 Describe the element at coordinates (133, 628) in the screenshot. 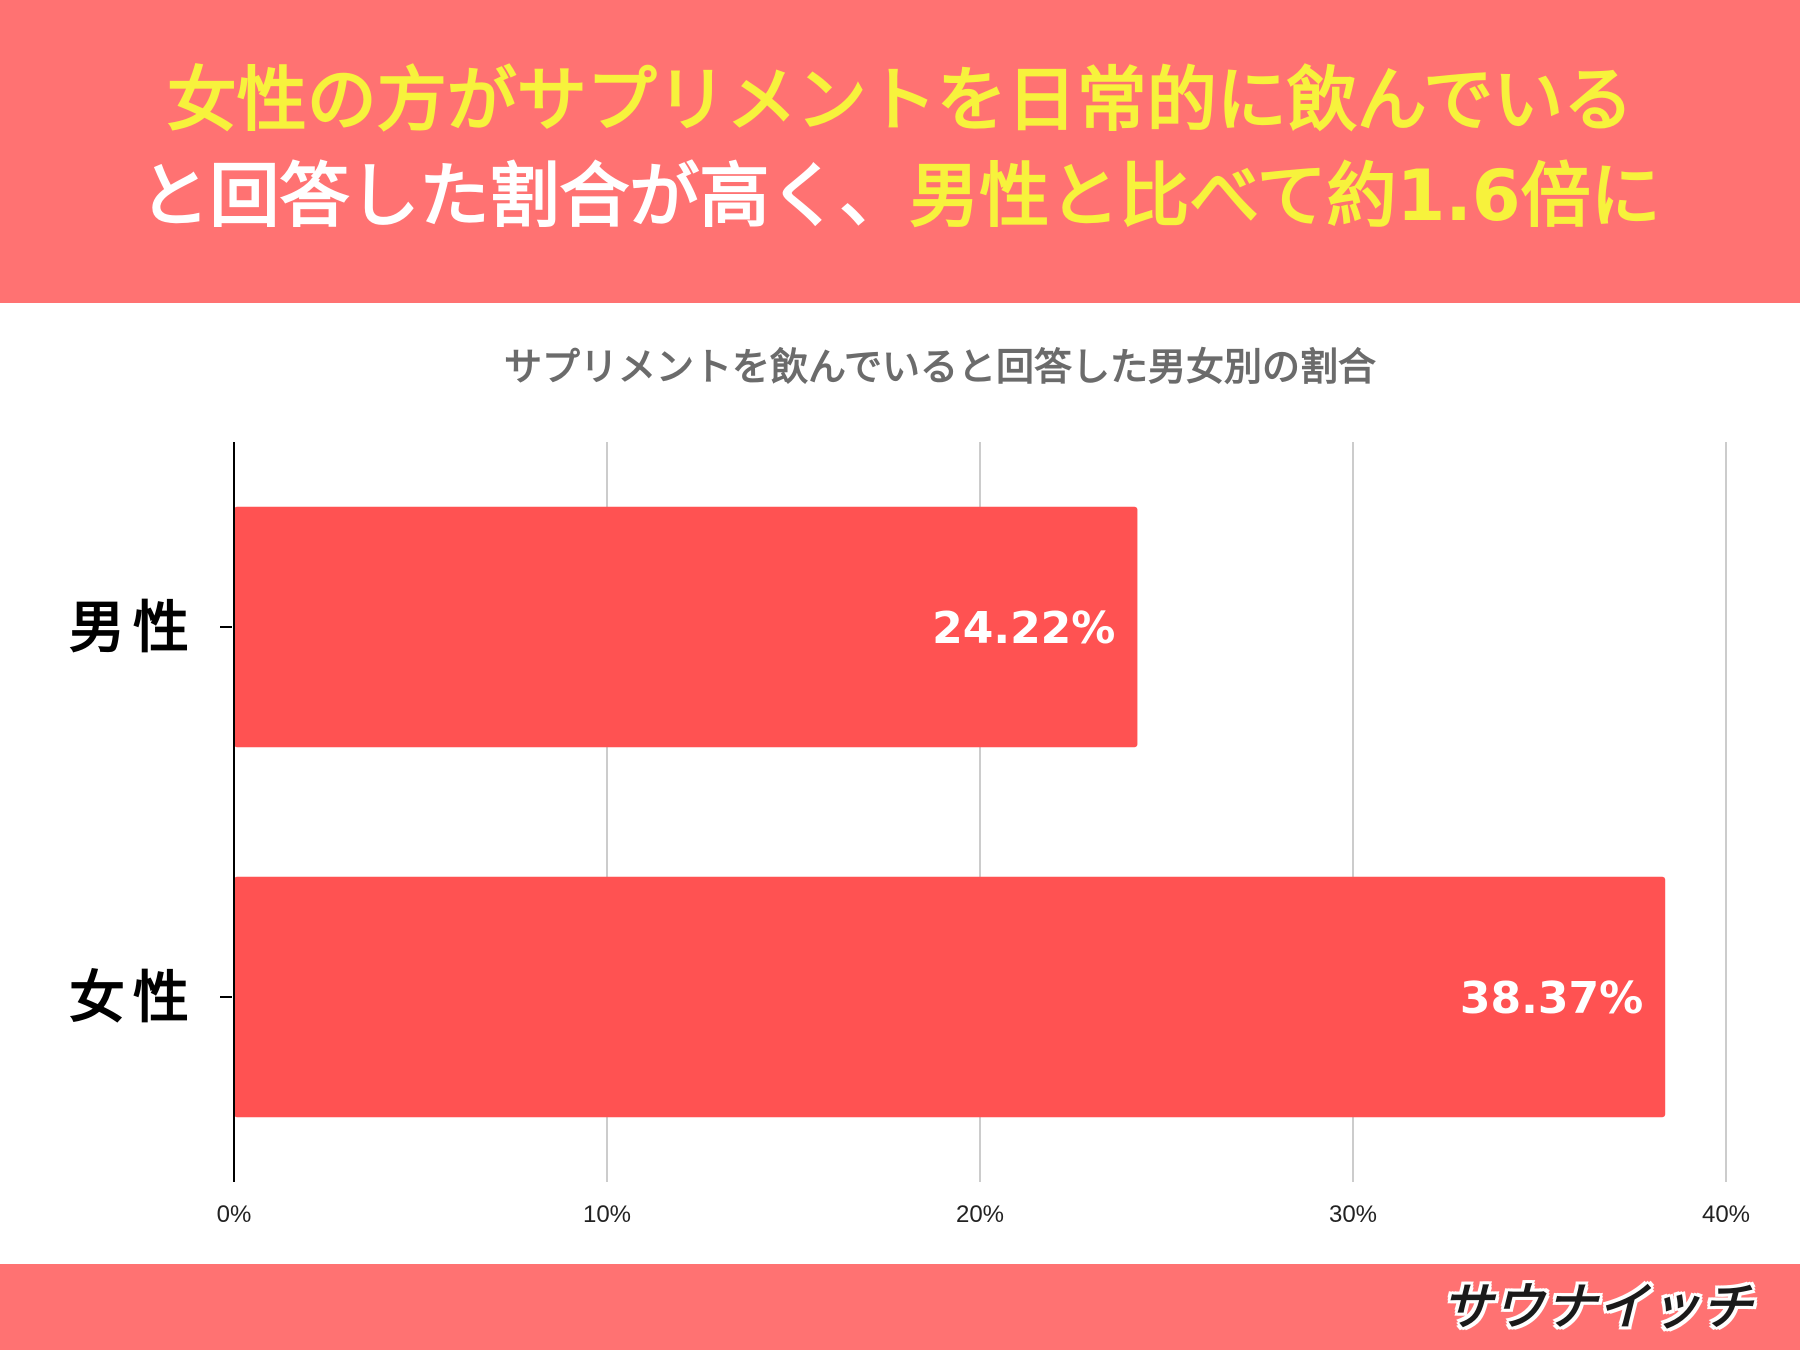

I see `category-label: 男性` at that location.